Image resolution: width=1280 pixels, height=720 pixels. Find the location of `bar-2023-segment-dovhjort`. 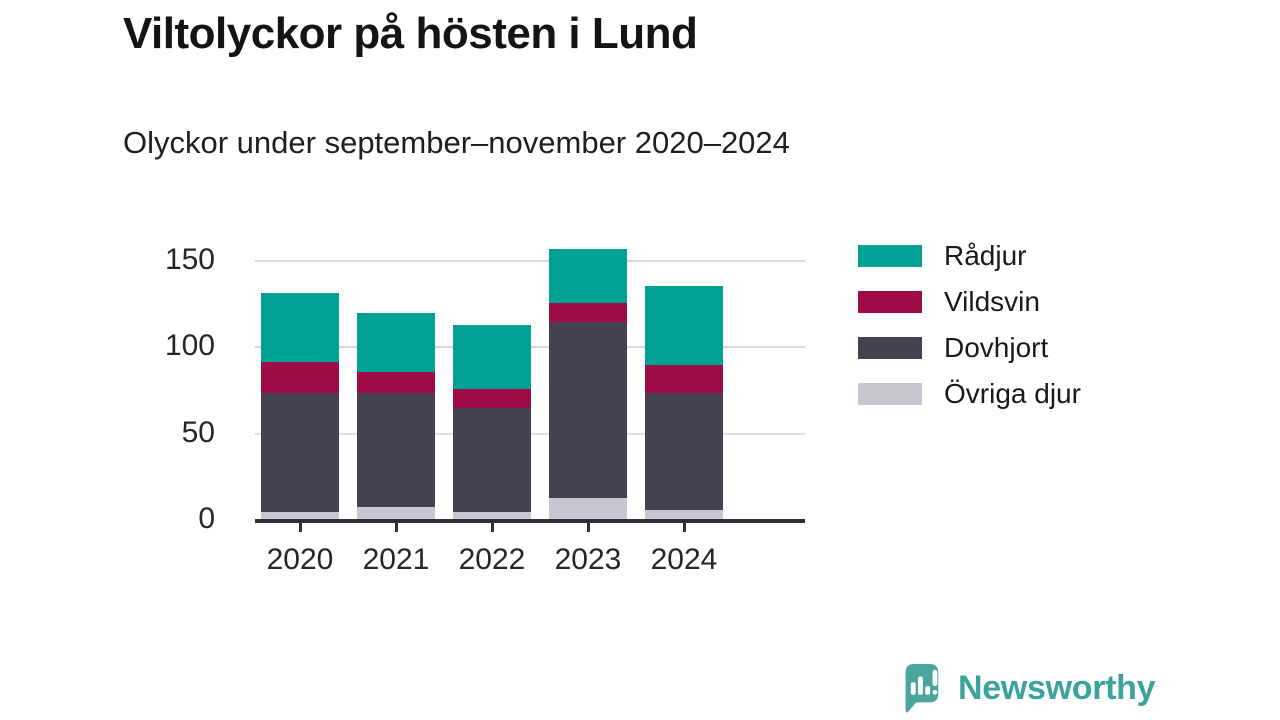

bar-2023-segment-dovhjort is located at coordinates (588, 410).